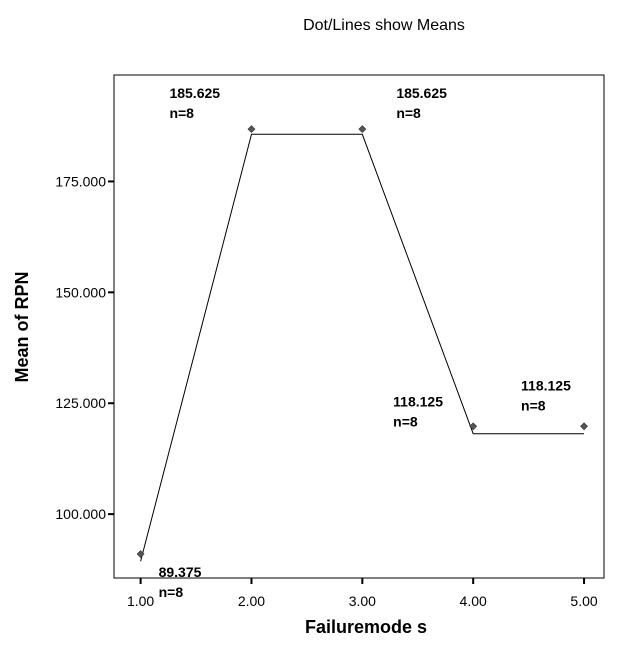 The image size is (619, 655). Describe the element at coordinates (80, 292) in the screenshot. I see `y-tick-label: 150.000` at that location.